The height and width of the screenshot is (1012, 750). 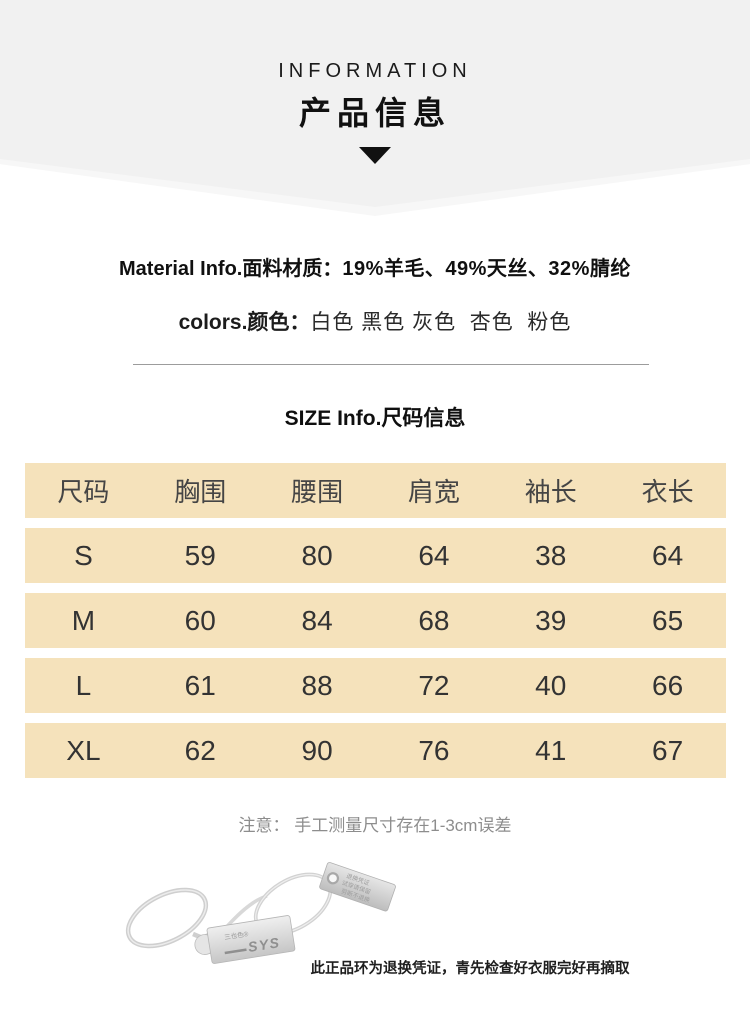 I want to click on table-cell: 60, so click(x=200, y=620).